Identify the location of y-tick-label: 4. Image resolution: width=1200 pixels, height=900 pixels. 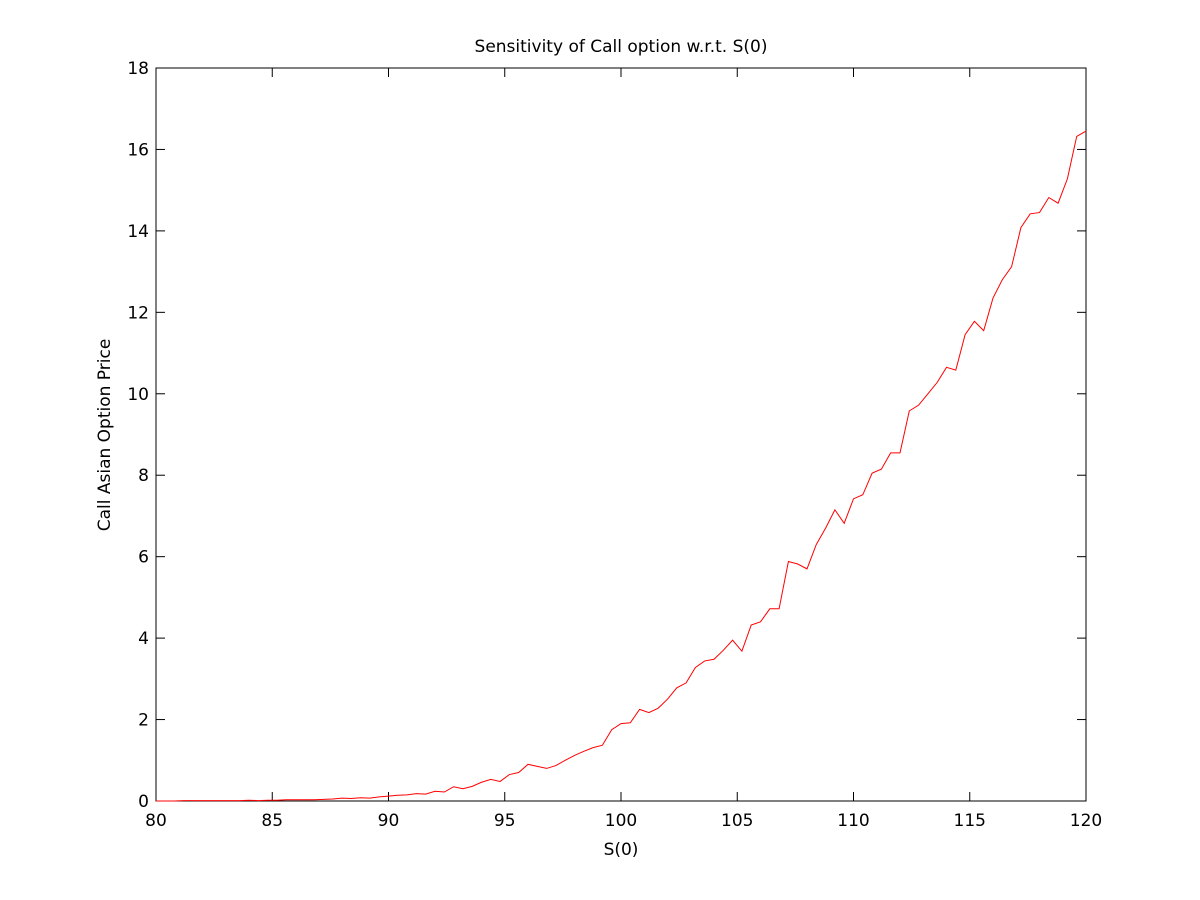
(143, 639).